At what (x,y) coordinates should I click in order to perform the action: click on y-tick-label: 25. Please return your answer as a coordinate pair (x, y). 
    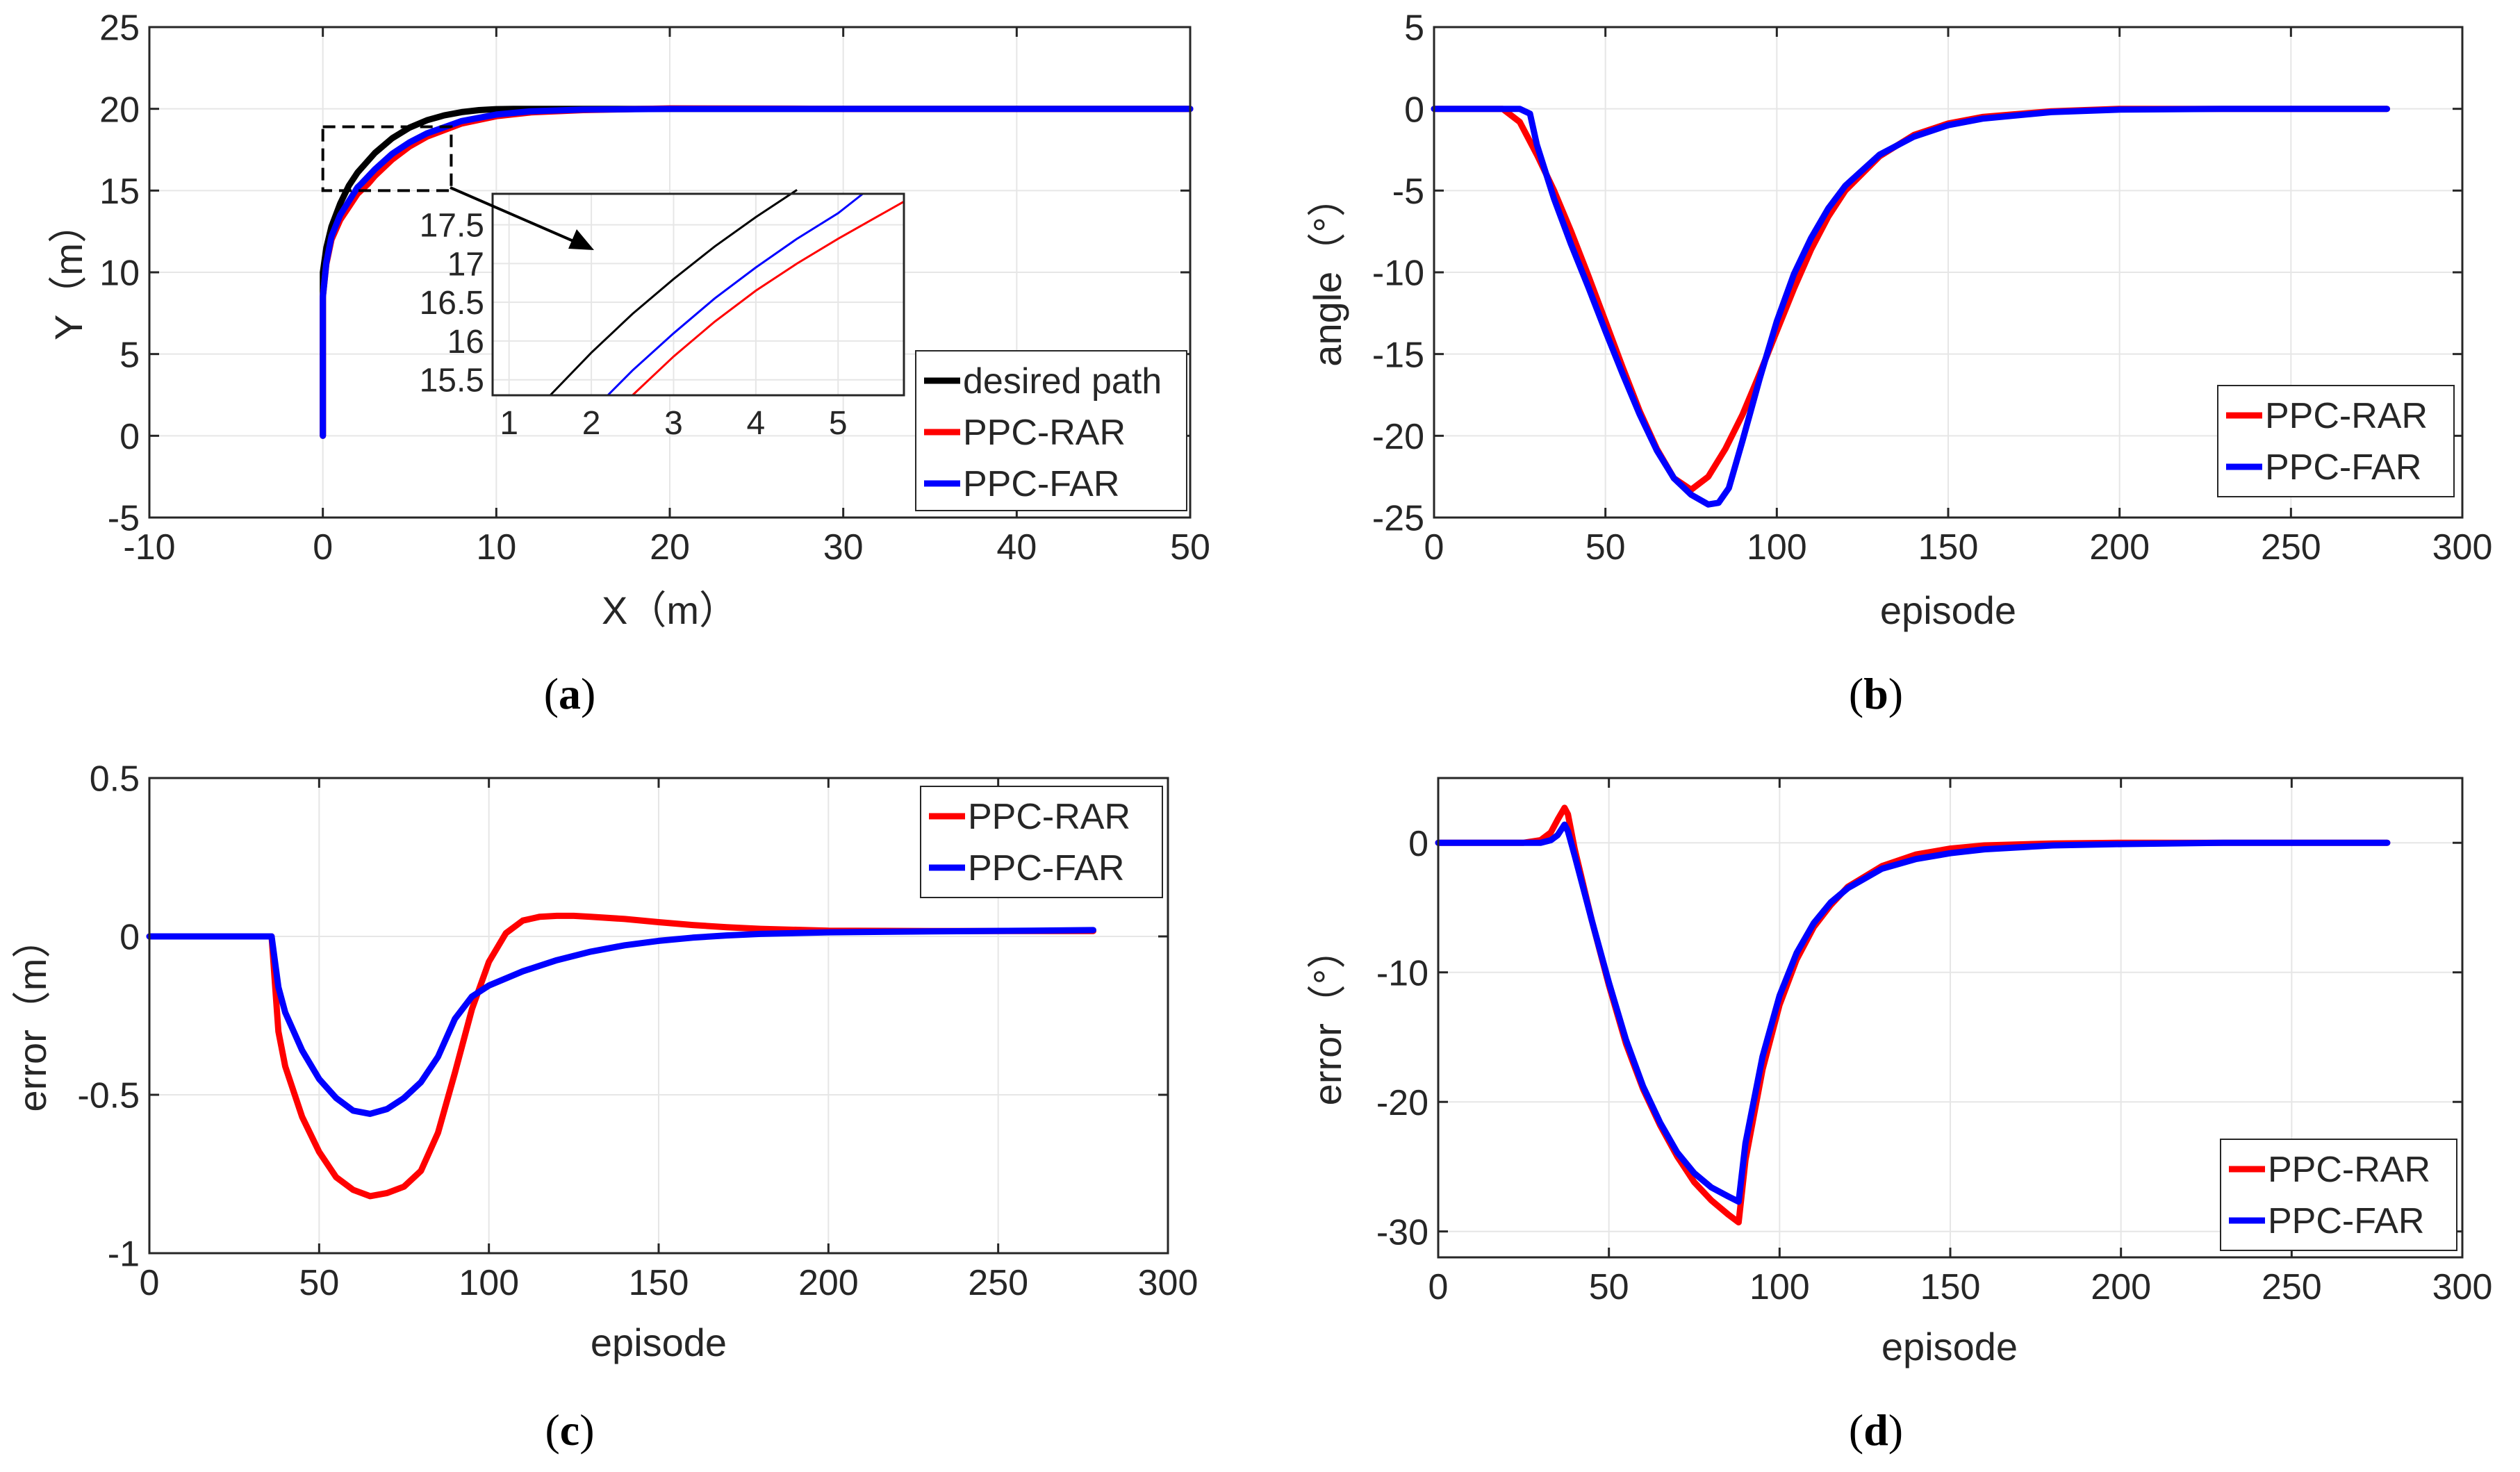
    Looking at the image, I should click on (119, 29).